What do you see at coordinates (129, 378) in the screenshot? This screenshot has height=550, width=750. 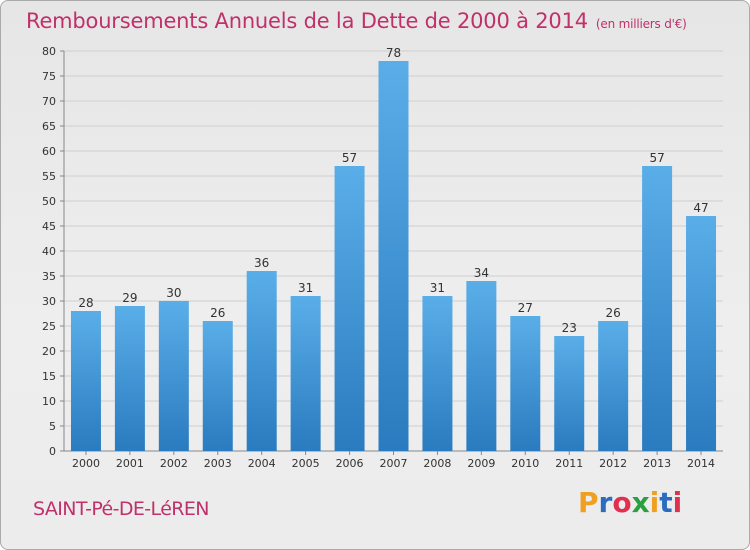 I see `bar-2001` at bounding box center [129, 378].